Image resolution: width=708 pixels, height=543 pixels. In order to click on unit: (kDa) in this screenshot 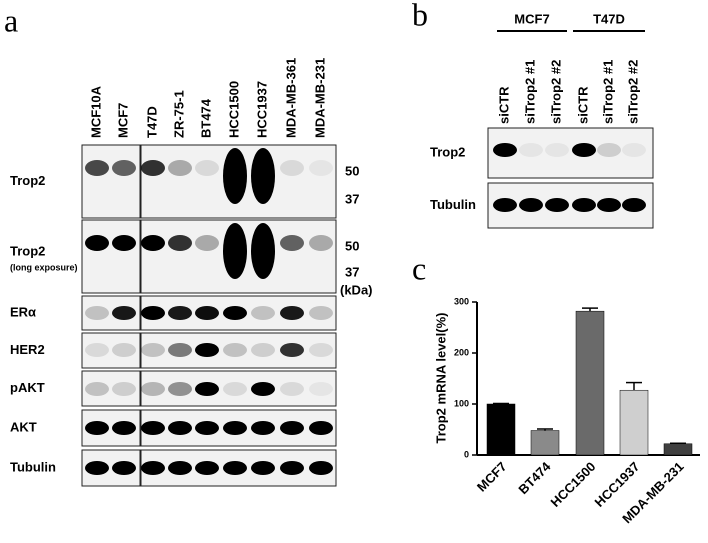, I will do `click(356, 289)`.